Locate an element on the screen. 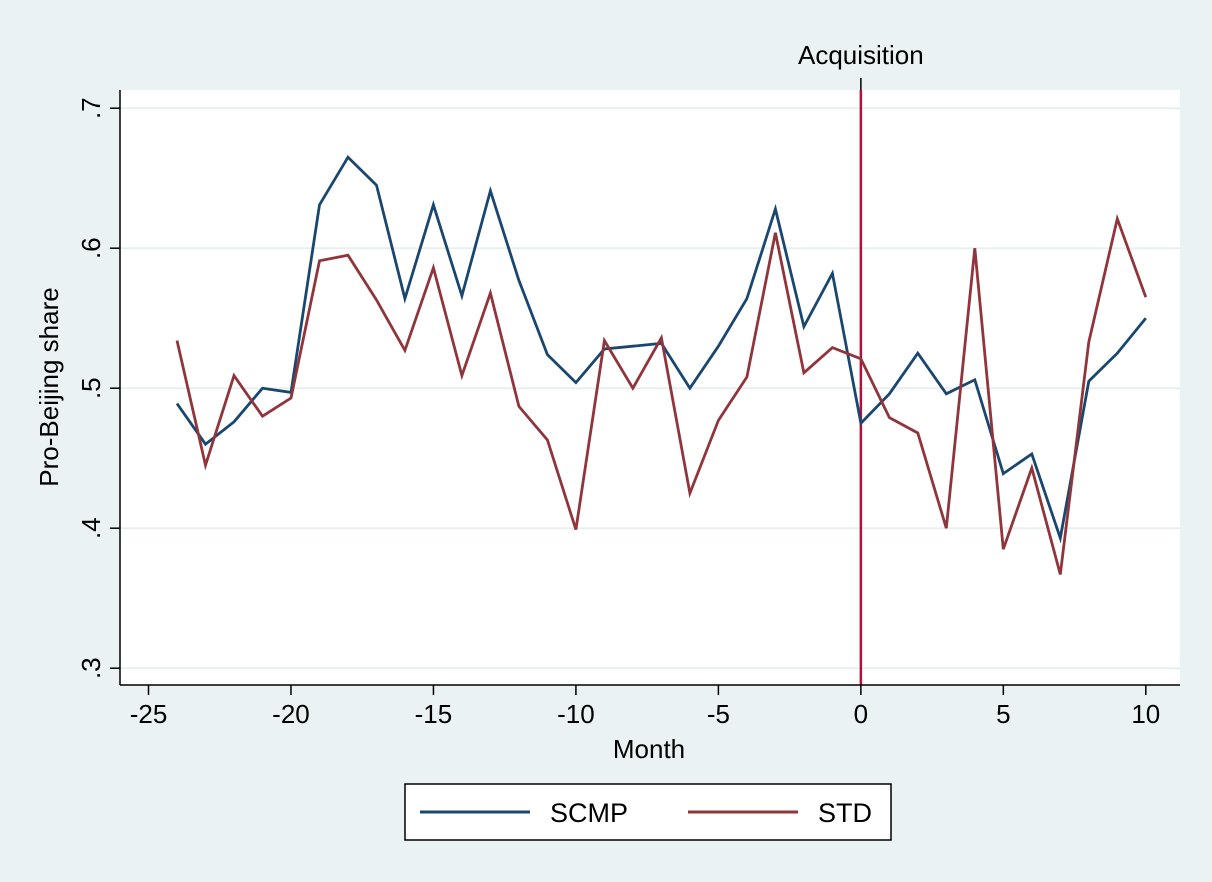 The width and height of the screenshot is (1212, 882). legend: SCMP STD is located at coordinates (648, 812).